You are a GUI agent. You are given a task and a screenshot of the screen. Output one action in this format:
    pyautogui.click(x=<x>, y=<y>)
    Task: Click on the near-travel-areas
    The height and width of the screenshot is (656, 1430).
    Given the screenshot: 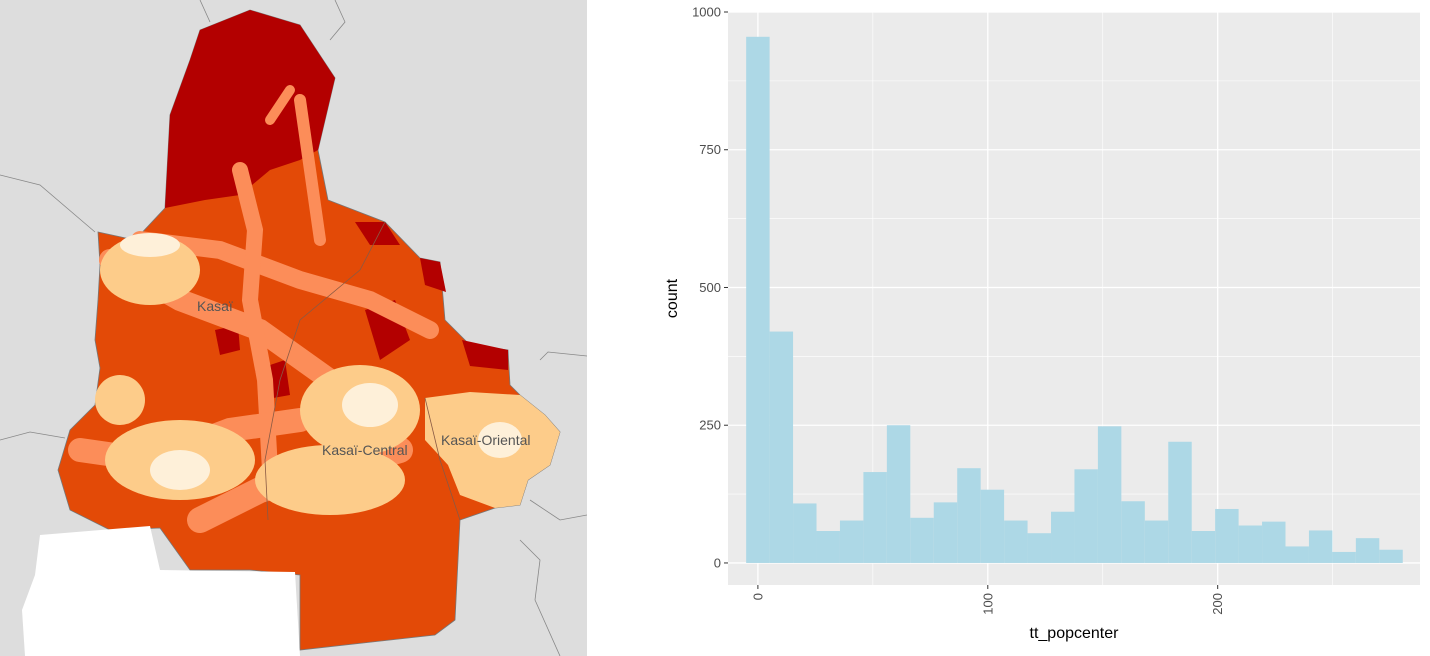 What is the action you would take?
    pyautogui.click(x=321, y=361)
    